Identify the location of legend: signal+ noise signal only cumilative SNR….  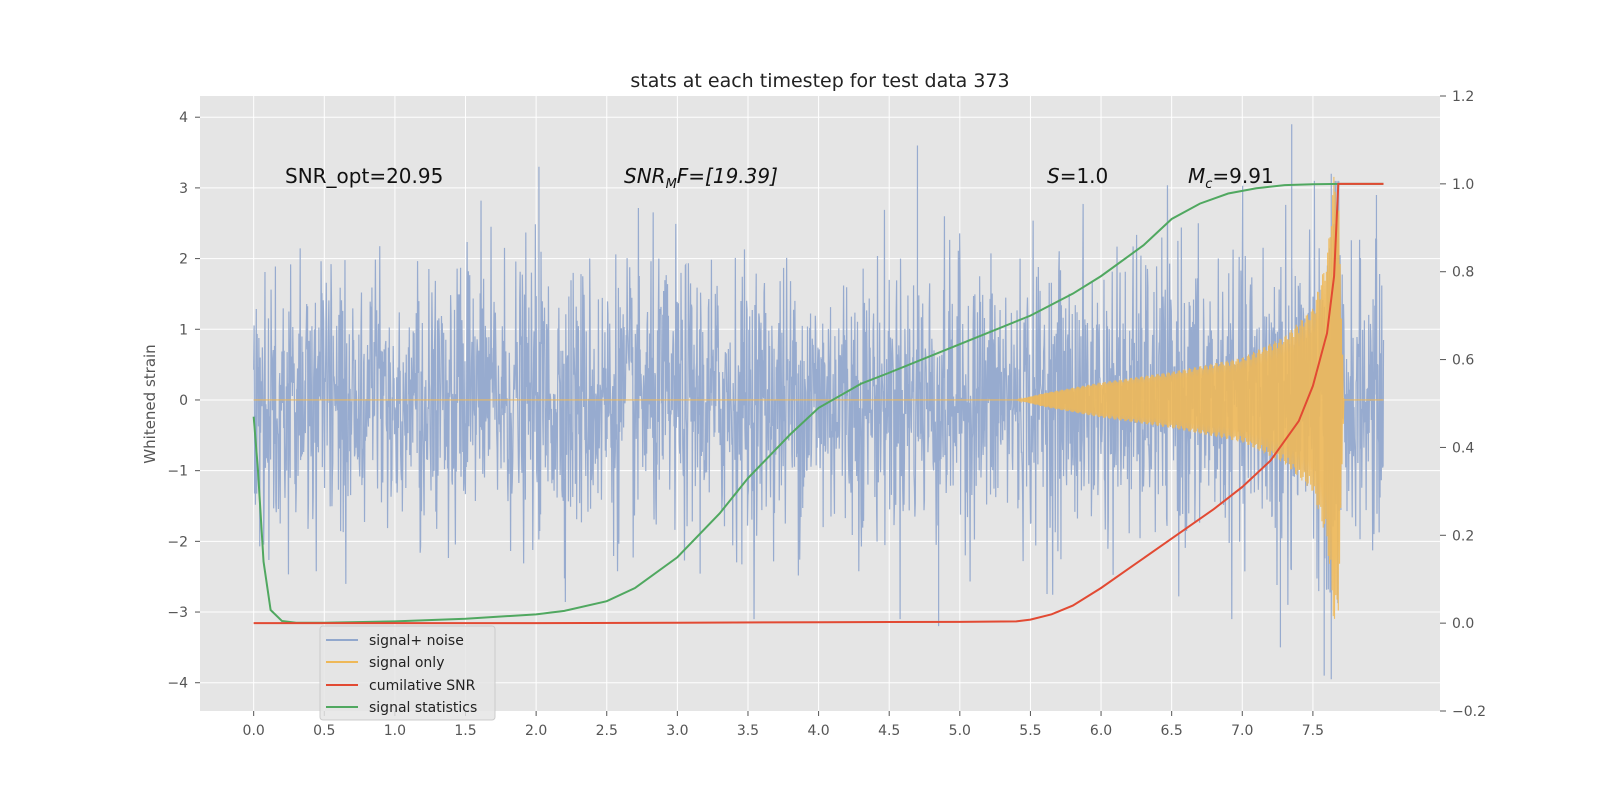
(407, 673).